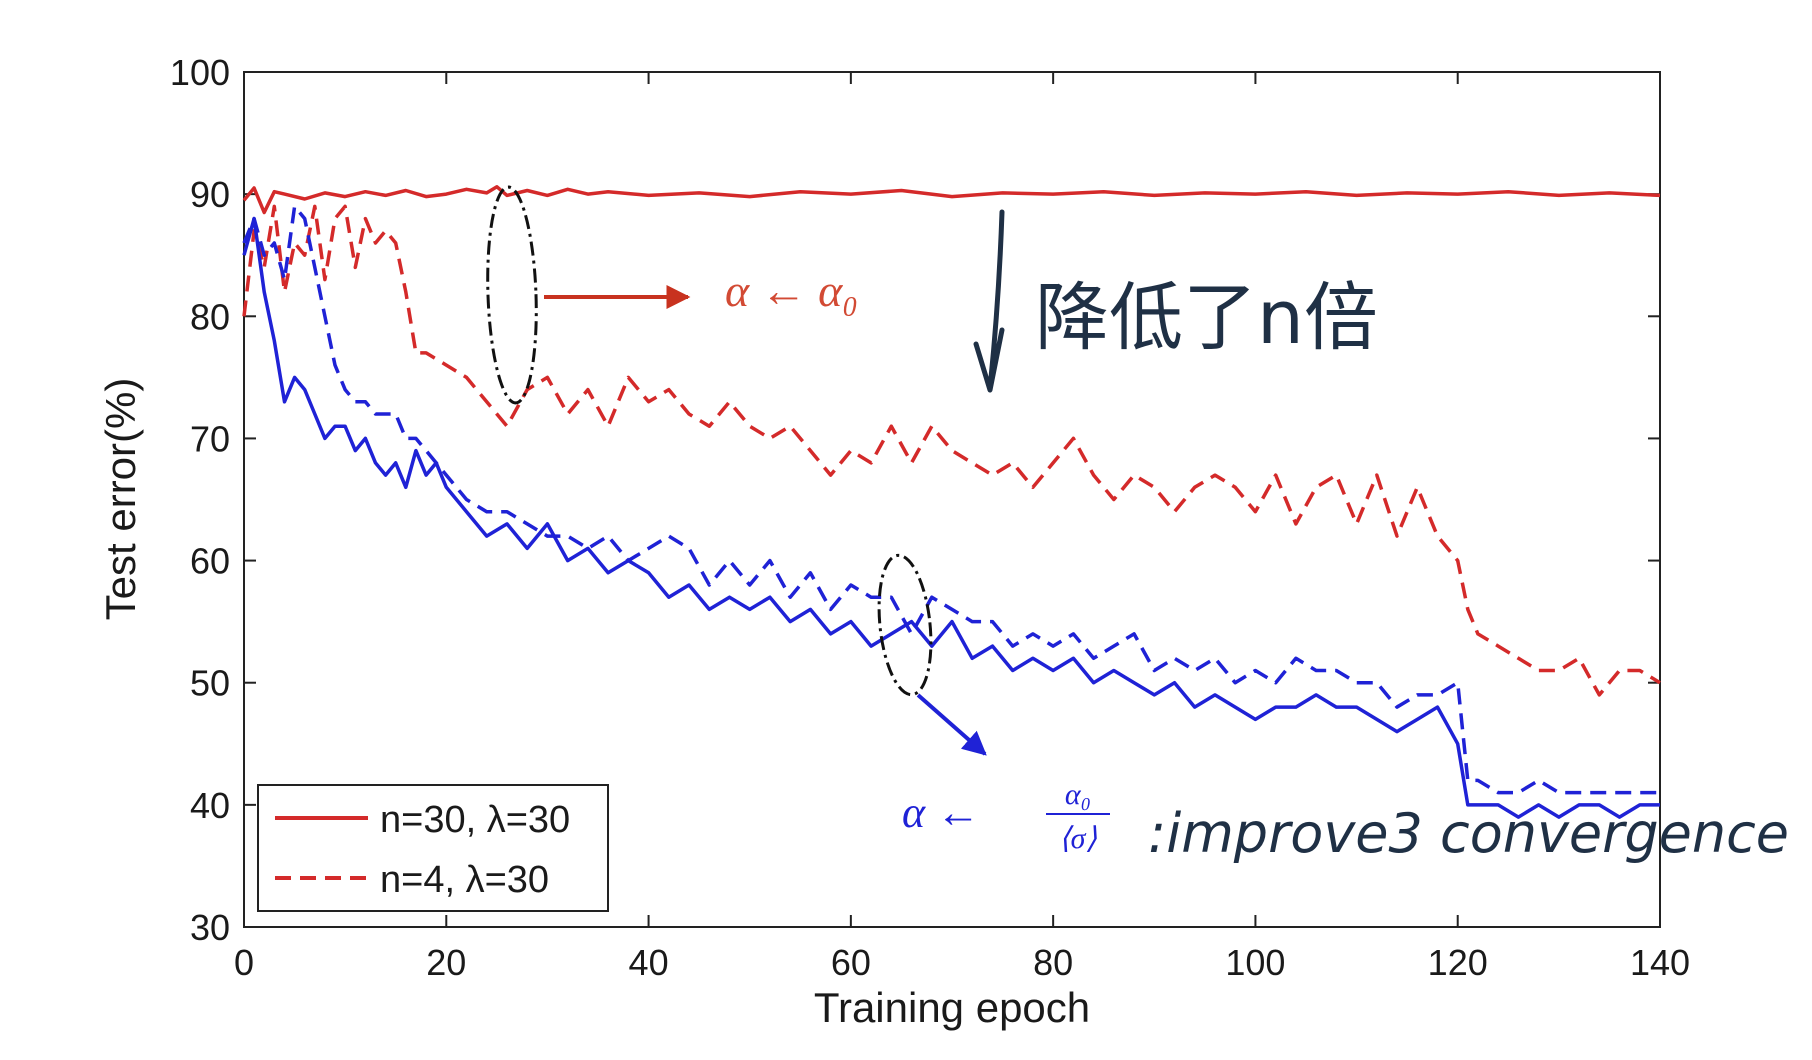  What do you see at coordinates (1660, 962) in the screenshot?
I see `x-tick-label: 140` at bounding box center [1660, 962].